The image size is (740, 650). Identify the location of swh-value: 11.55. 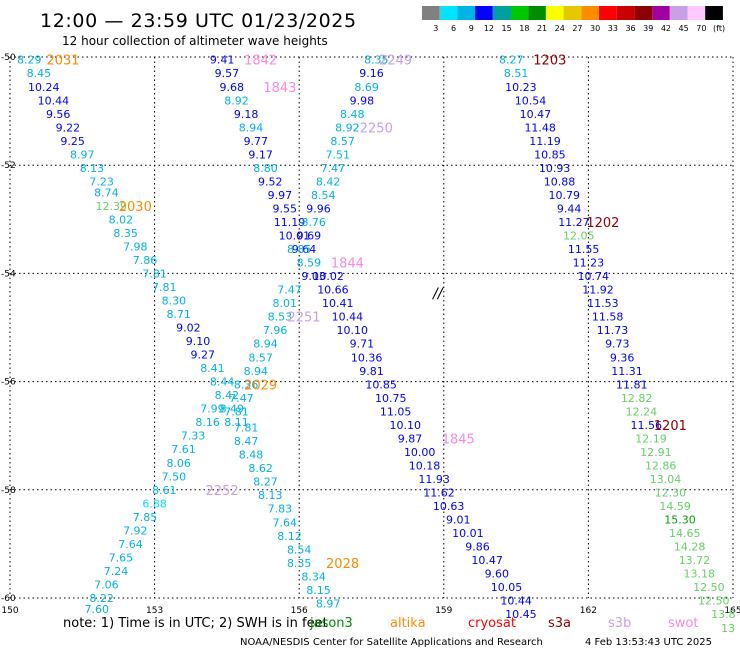
(584, 249).